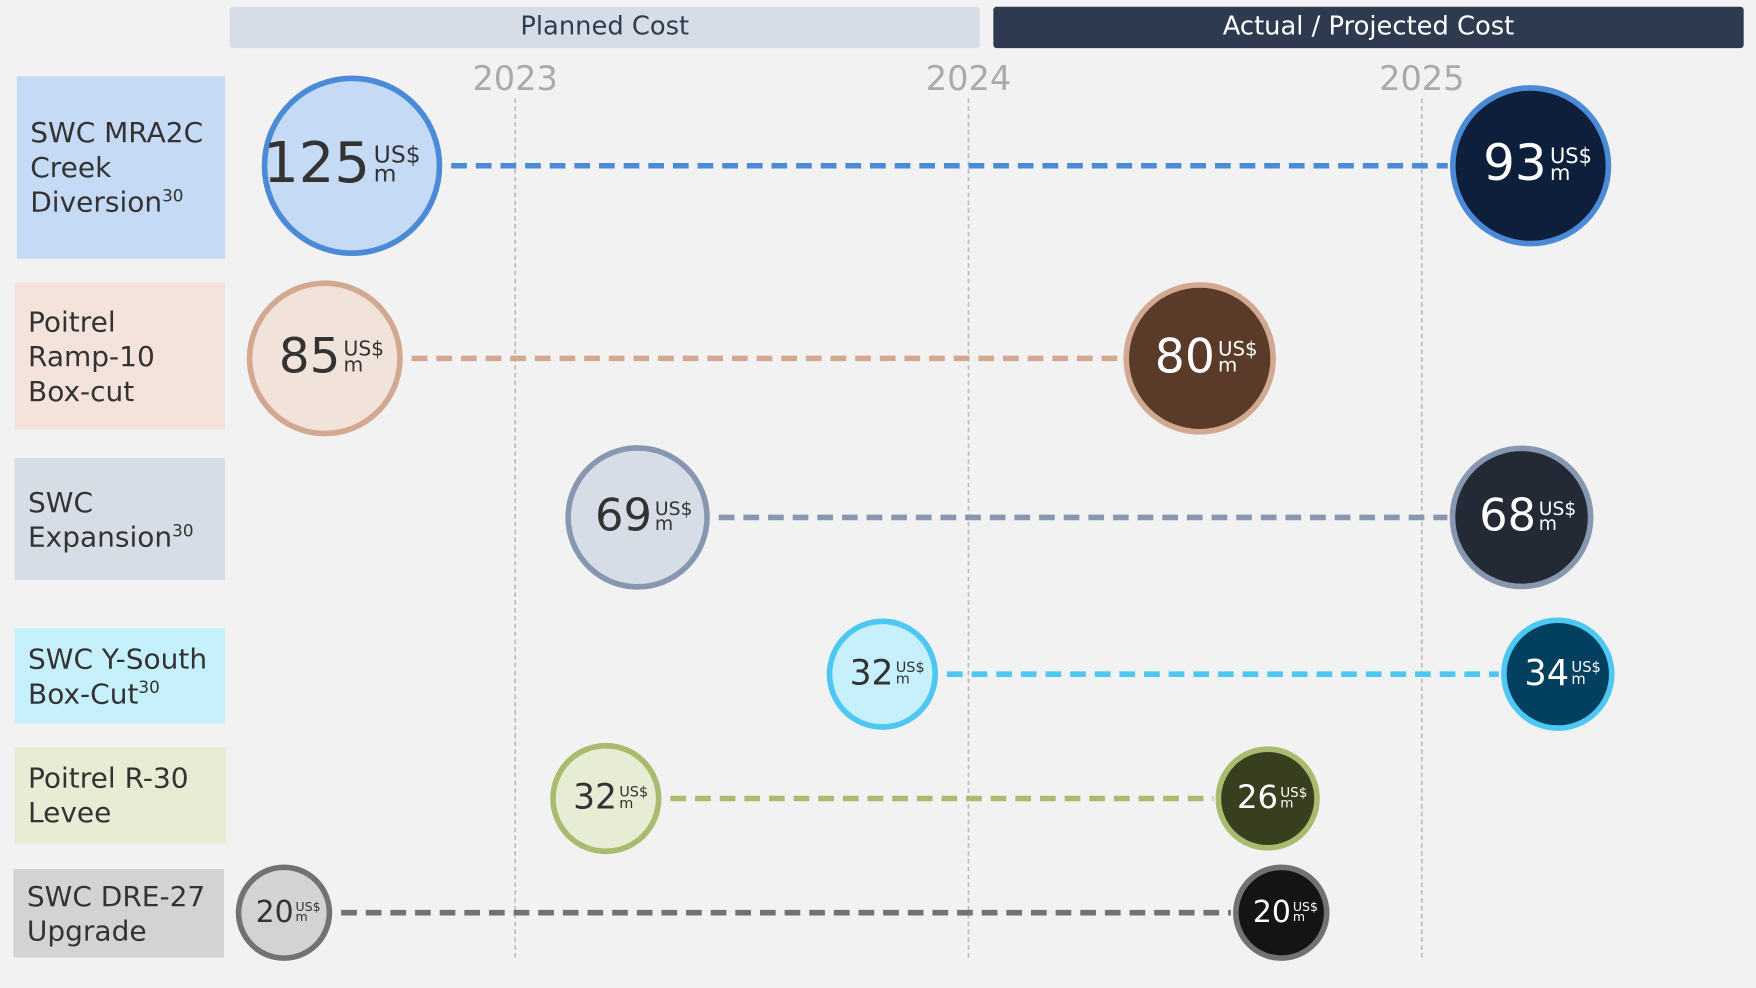 Image resolution: width=1756 pixels, height=988 pixels. I want to click on row-label: Poitrel R-30 Levee, so click(120, 795).